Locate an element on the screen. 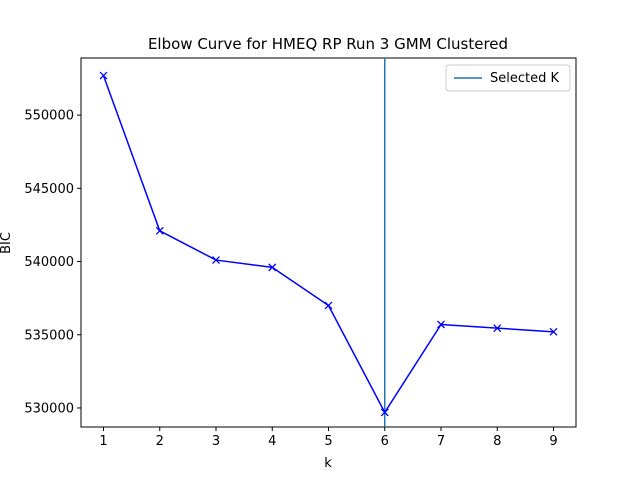  y-tick-label: 530000 is located at coordinates (49, 408).